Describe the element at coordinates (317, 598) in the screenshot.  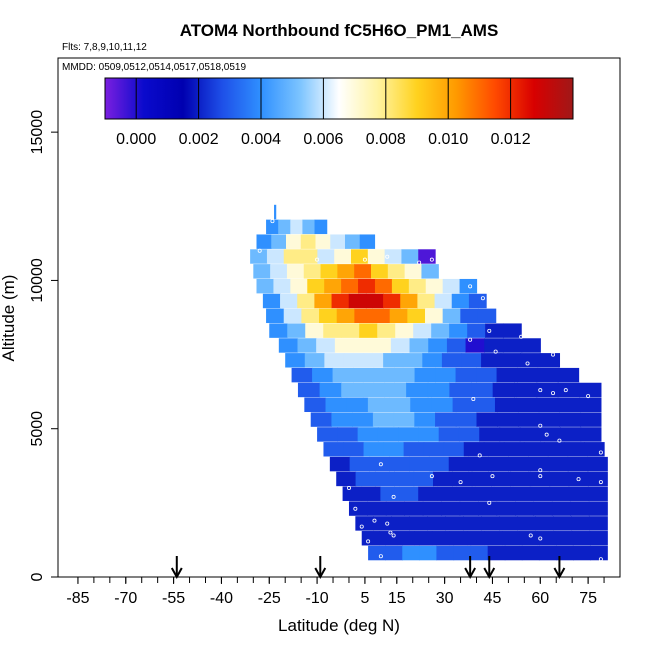
I see `x-tick-label: -10` at that location.